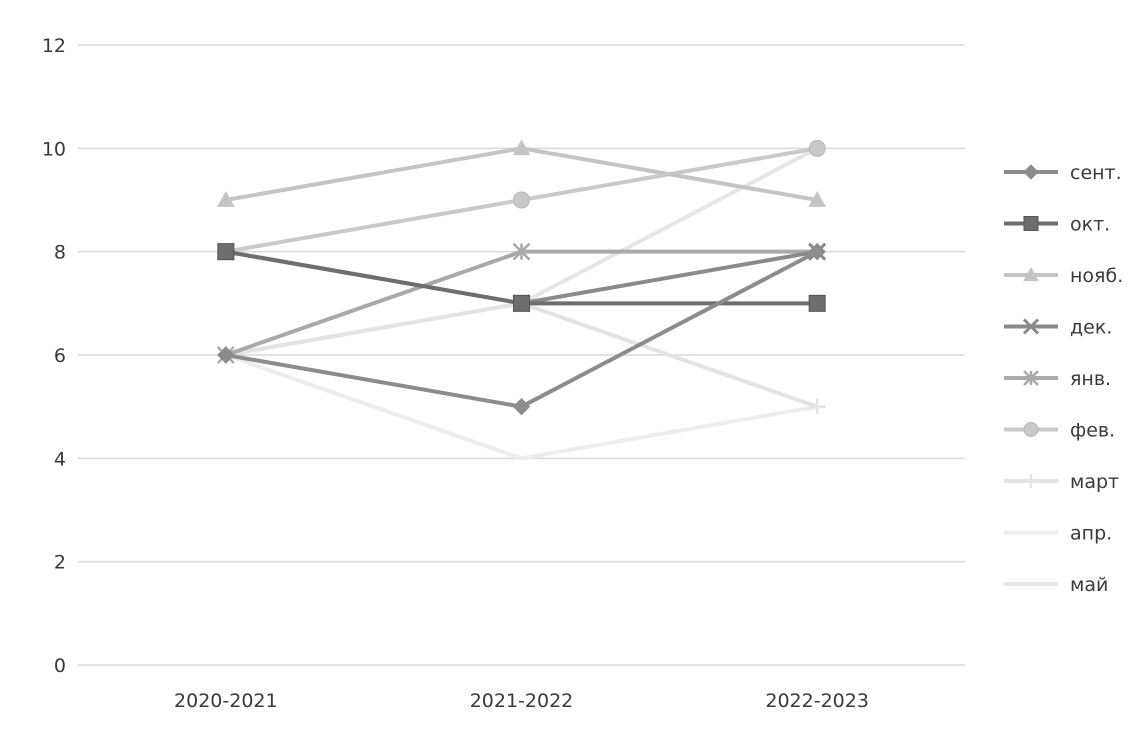 This screenshot has height=731, width=1142. Describe the element at coordinates (1058, 328) in the screenshot. I see `legend-item: дек.` at that location.